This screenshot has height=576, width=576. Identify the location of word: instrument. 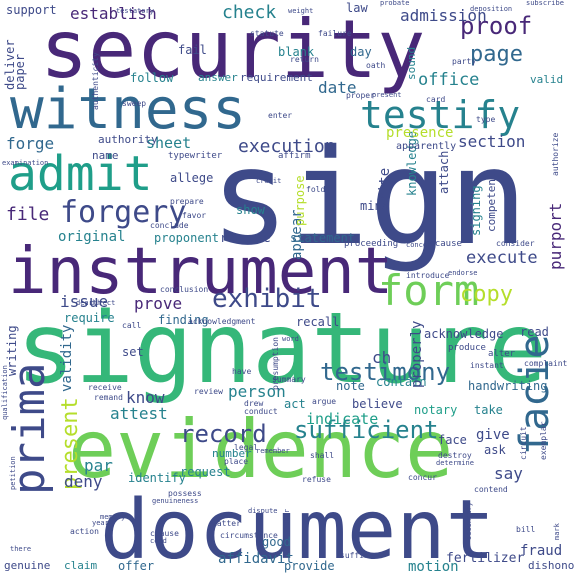
(201, 272).